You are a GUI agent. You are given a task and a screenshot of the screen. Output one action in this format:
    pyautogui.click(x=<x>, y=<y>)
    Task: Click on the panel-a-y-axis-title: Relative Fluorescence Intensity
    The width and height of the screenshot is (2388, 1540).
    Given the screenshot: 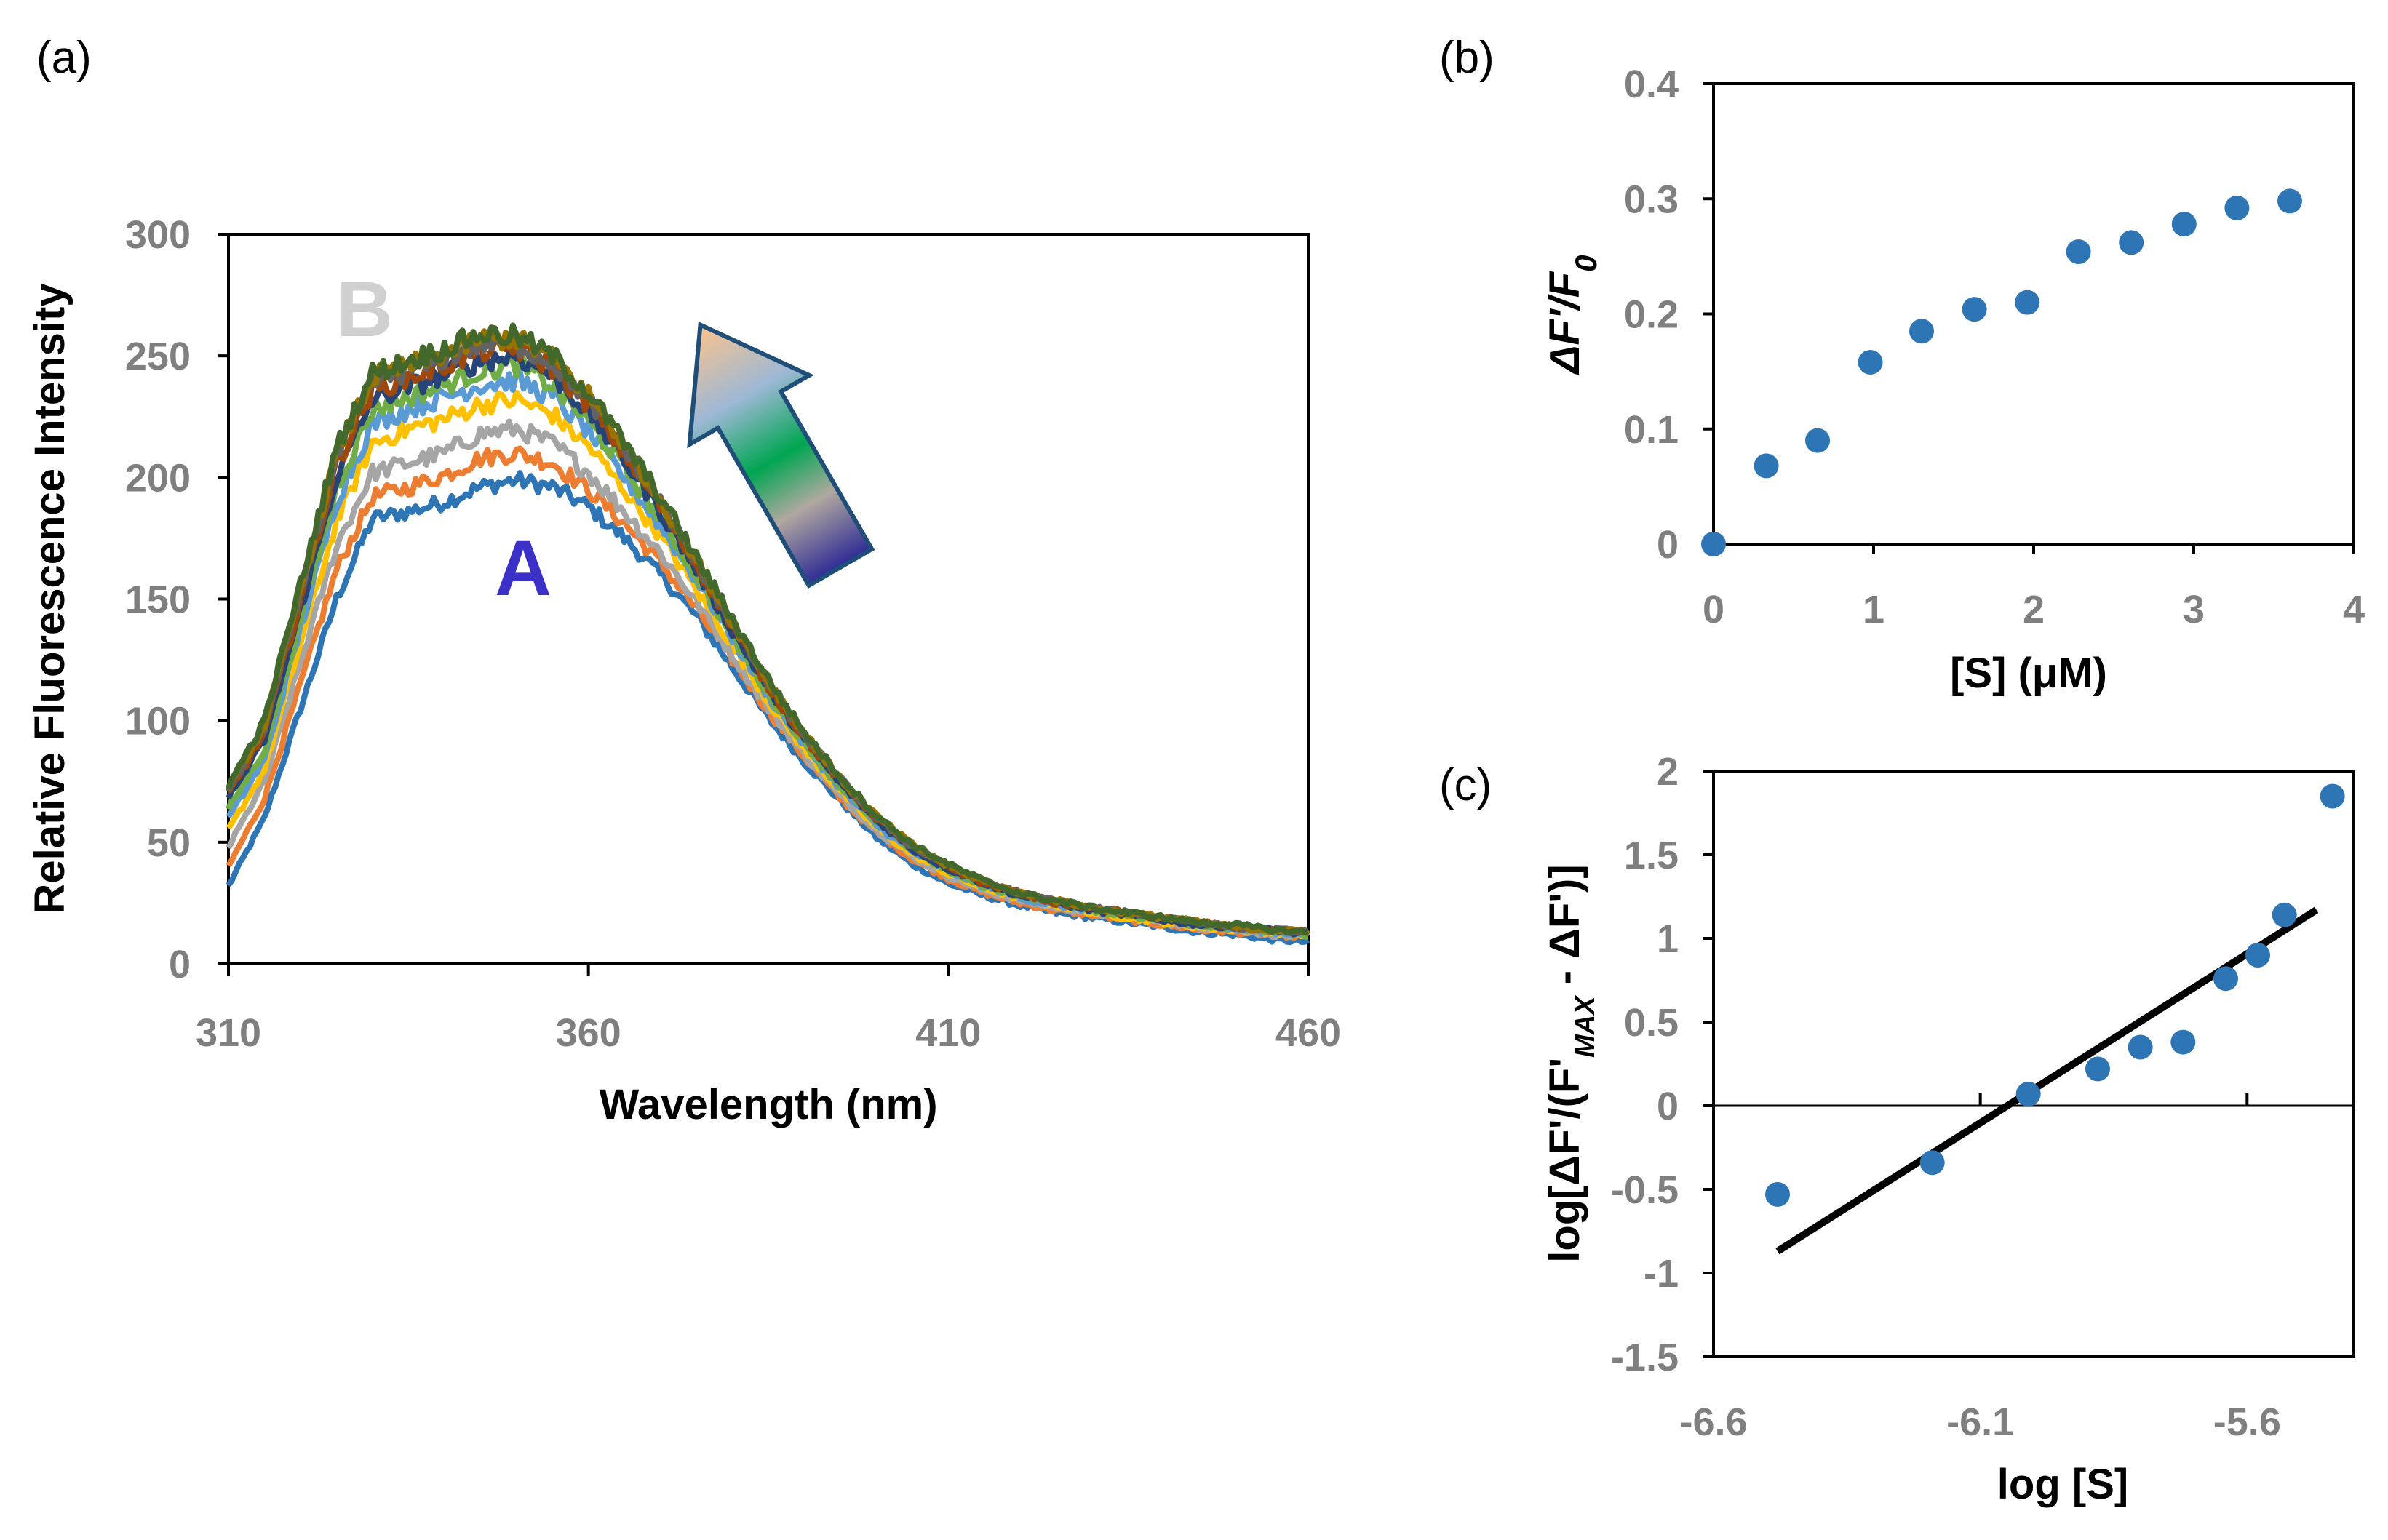 What is the action you would take?
    pyautogui.click(x=49, y=598)
    